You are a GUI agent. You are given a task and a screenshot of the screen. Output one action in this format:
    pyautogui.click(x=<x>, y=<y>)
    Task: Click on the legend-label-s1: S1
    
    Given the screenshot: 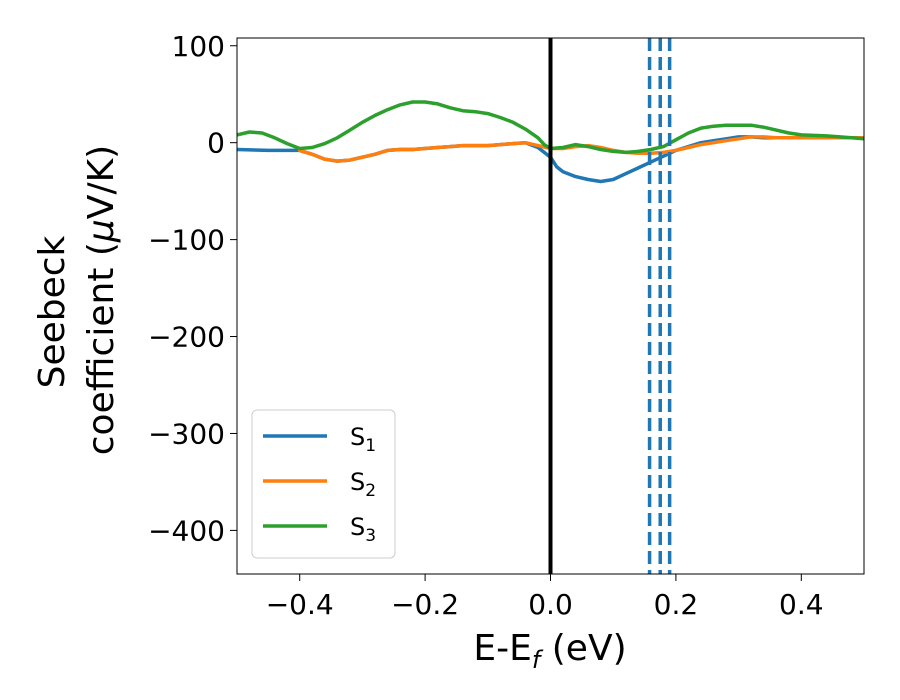 What is the action you would take?
    pyautogui.click(x=363, y=439)
    